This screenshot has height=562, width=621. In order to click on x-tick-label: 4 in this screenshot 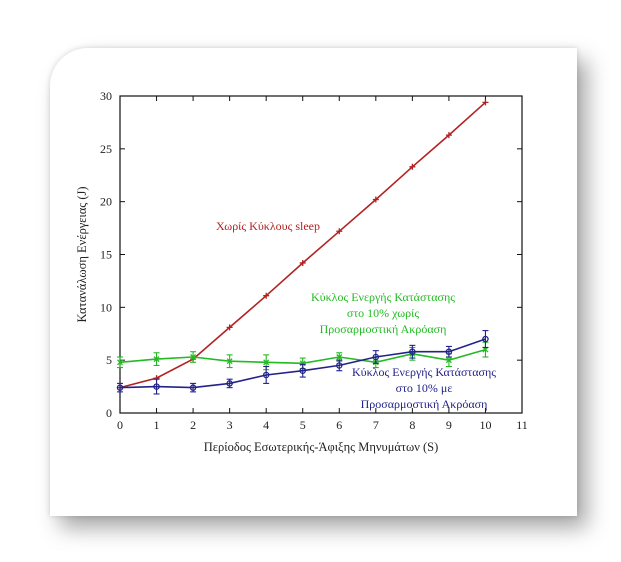, I will do `click(266, 425)`.